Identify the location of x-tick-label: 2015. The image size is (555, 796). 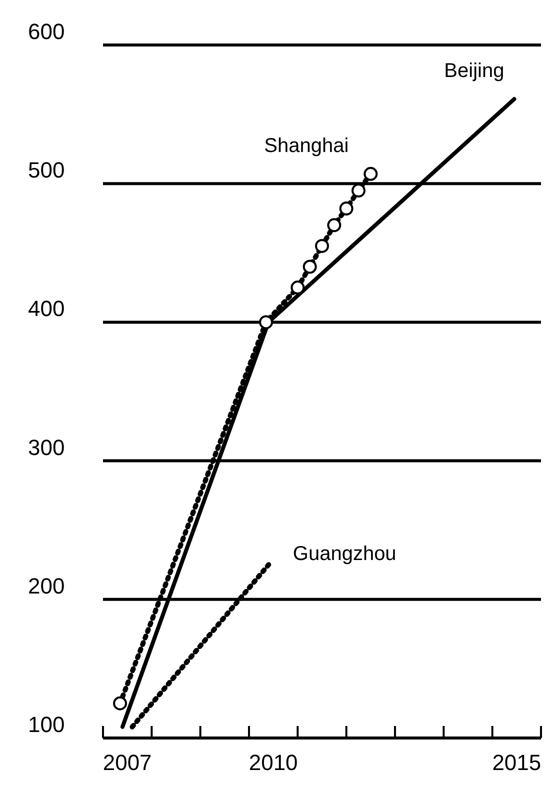
(517, 762).